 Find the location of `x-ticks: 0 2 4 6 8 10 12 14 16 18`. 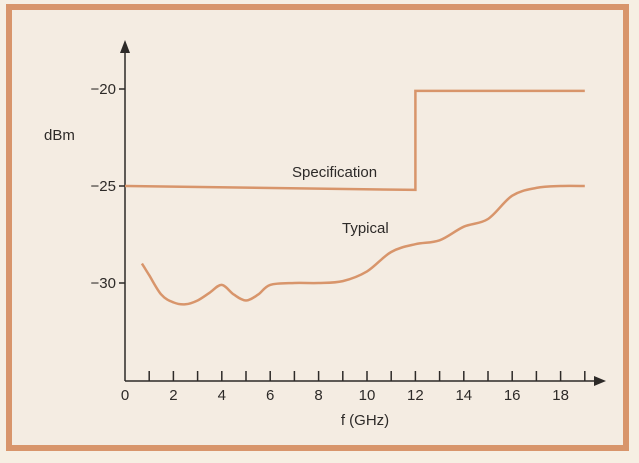

x-ticks: 0 2 4 6 8 10 12 14 16 18 is located at coordinates (353, 387).